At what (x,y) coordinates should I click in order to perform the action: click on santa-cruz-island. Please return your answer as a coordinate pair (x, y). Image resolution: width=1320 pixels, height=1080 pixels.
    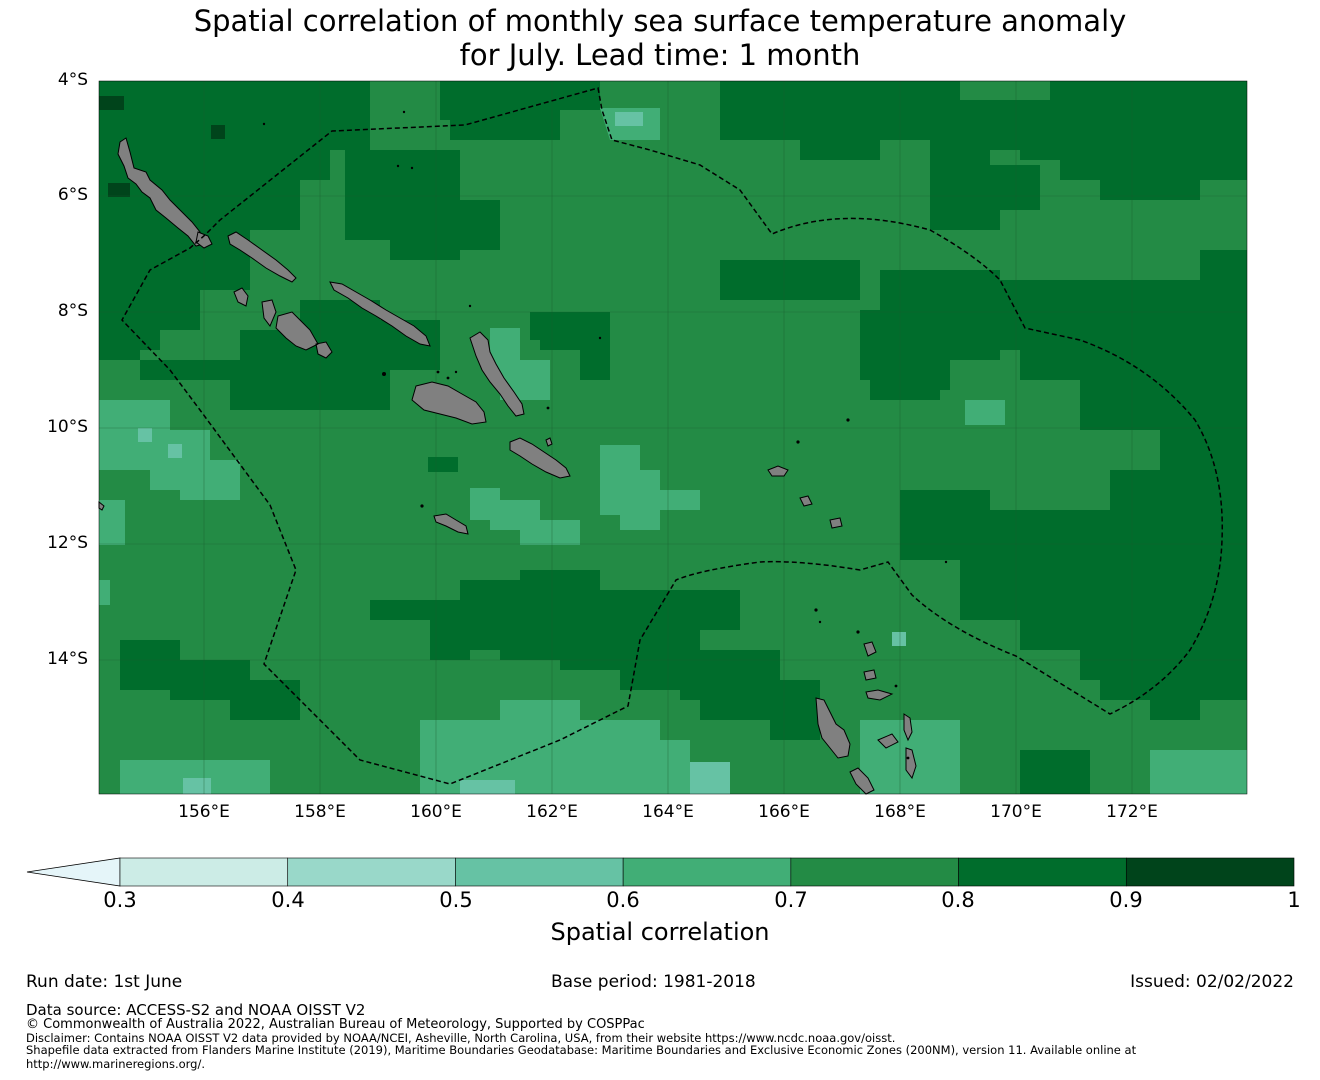
    Looking at the image, I should click on (778, 471).